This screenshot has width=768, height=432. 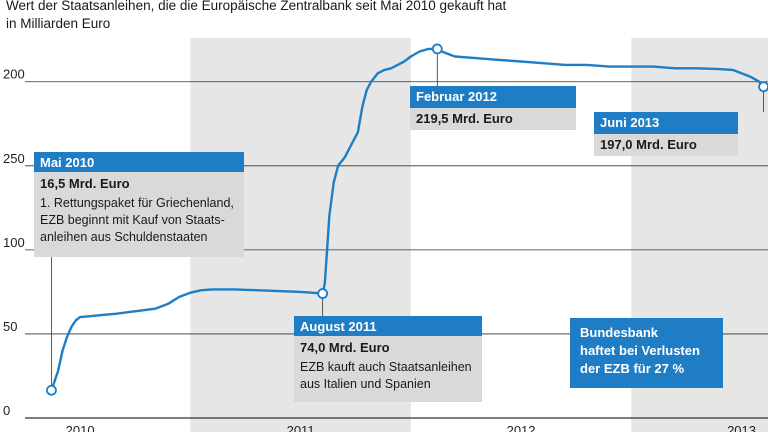 What do you see at coordinates (85, 183) in the screenshot?
I see `callout-value: 16,5 Mrd. Euro` at bounding box center [85, 183].